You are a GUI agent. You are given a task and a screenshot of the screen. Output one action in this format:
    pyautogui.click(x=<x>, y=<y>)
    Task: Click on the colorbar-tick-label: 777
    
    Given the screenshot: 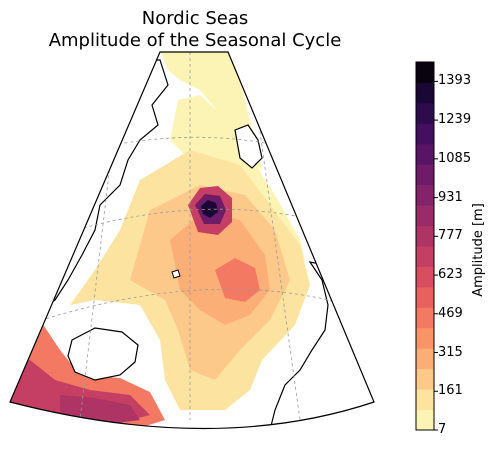 What is the action you would take?
    pyautogui.click(x=450, y=236)
    